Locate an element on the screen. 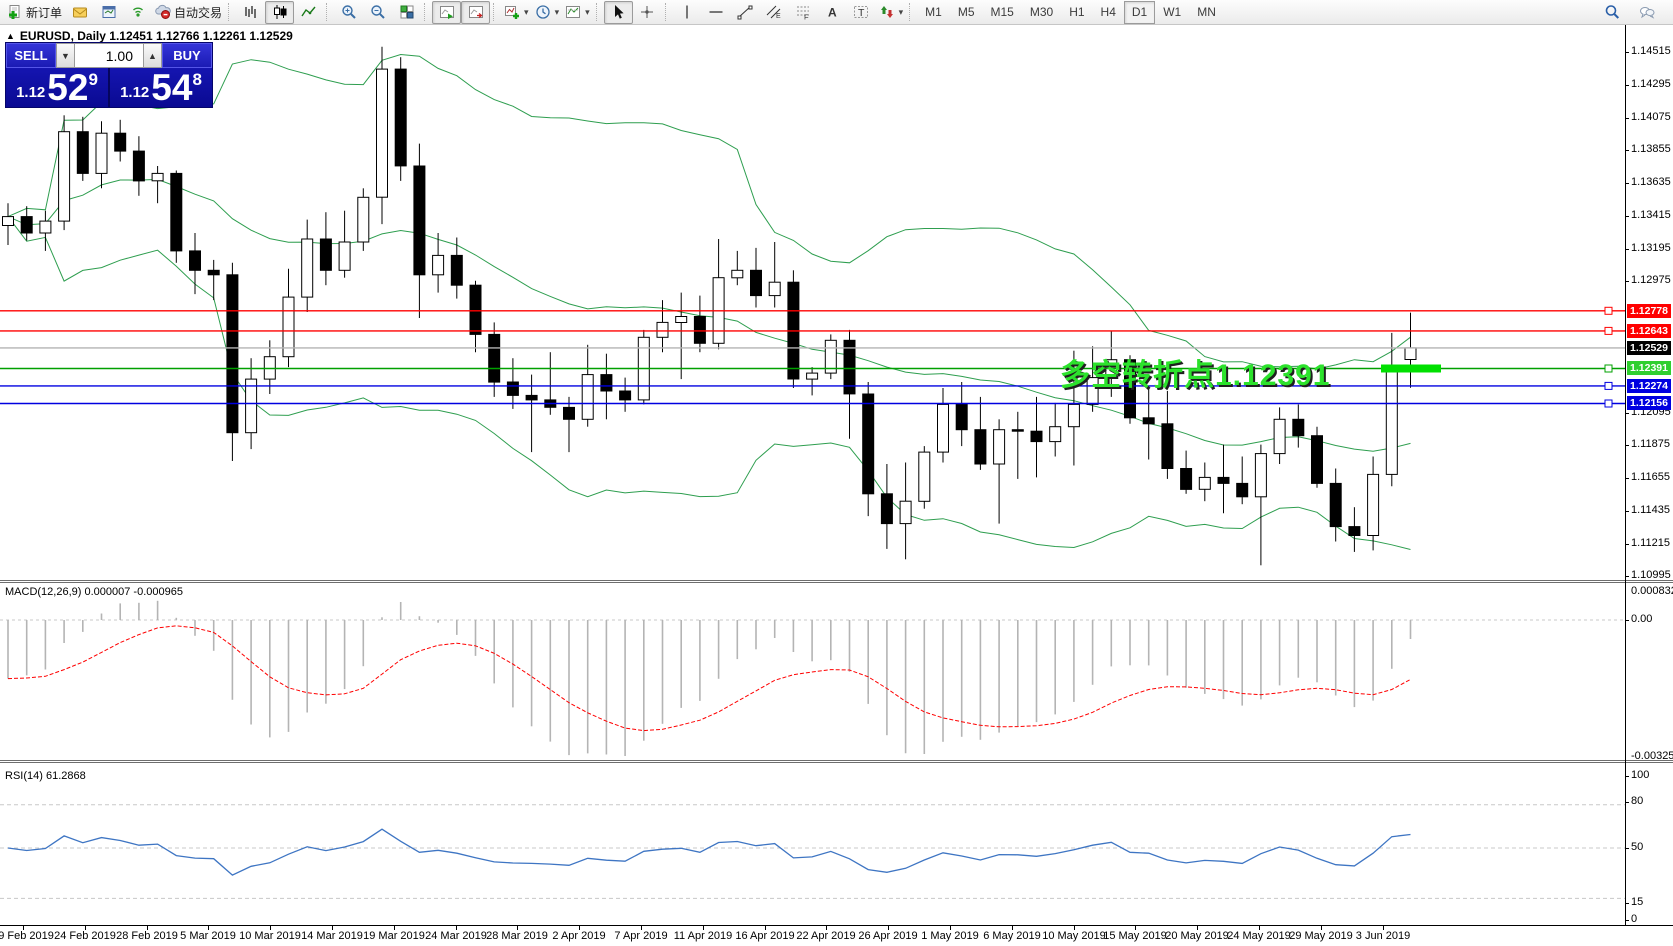 Image resolution: width=1673 pixels, height=946 pixels. zoom-out-svg is located at coordinates (377, 12).